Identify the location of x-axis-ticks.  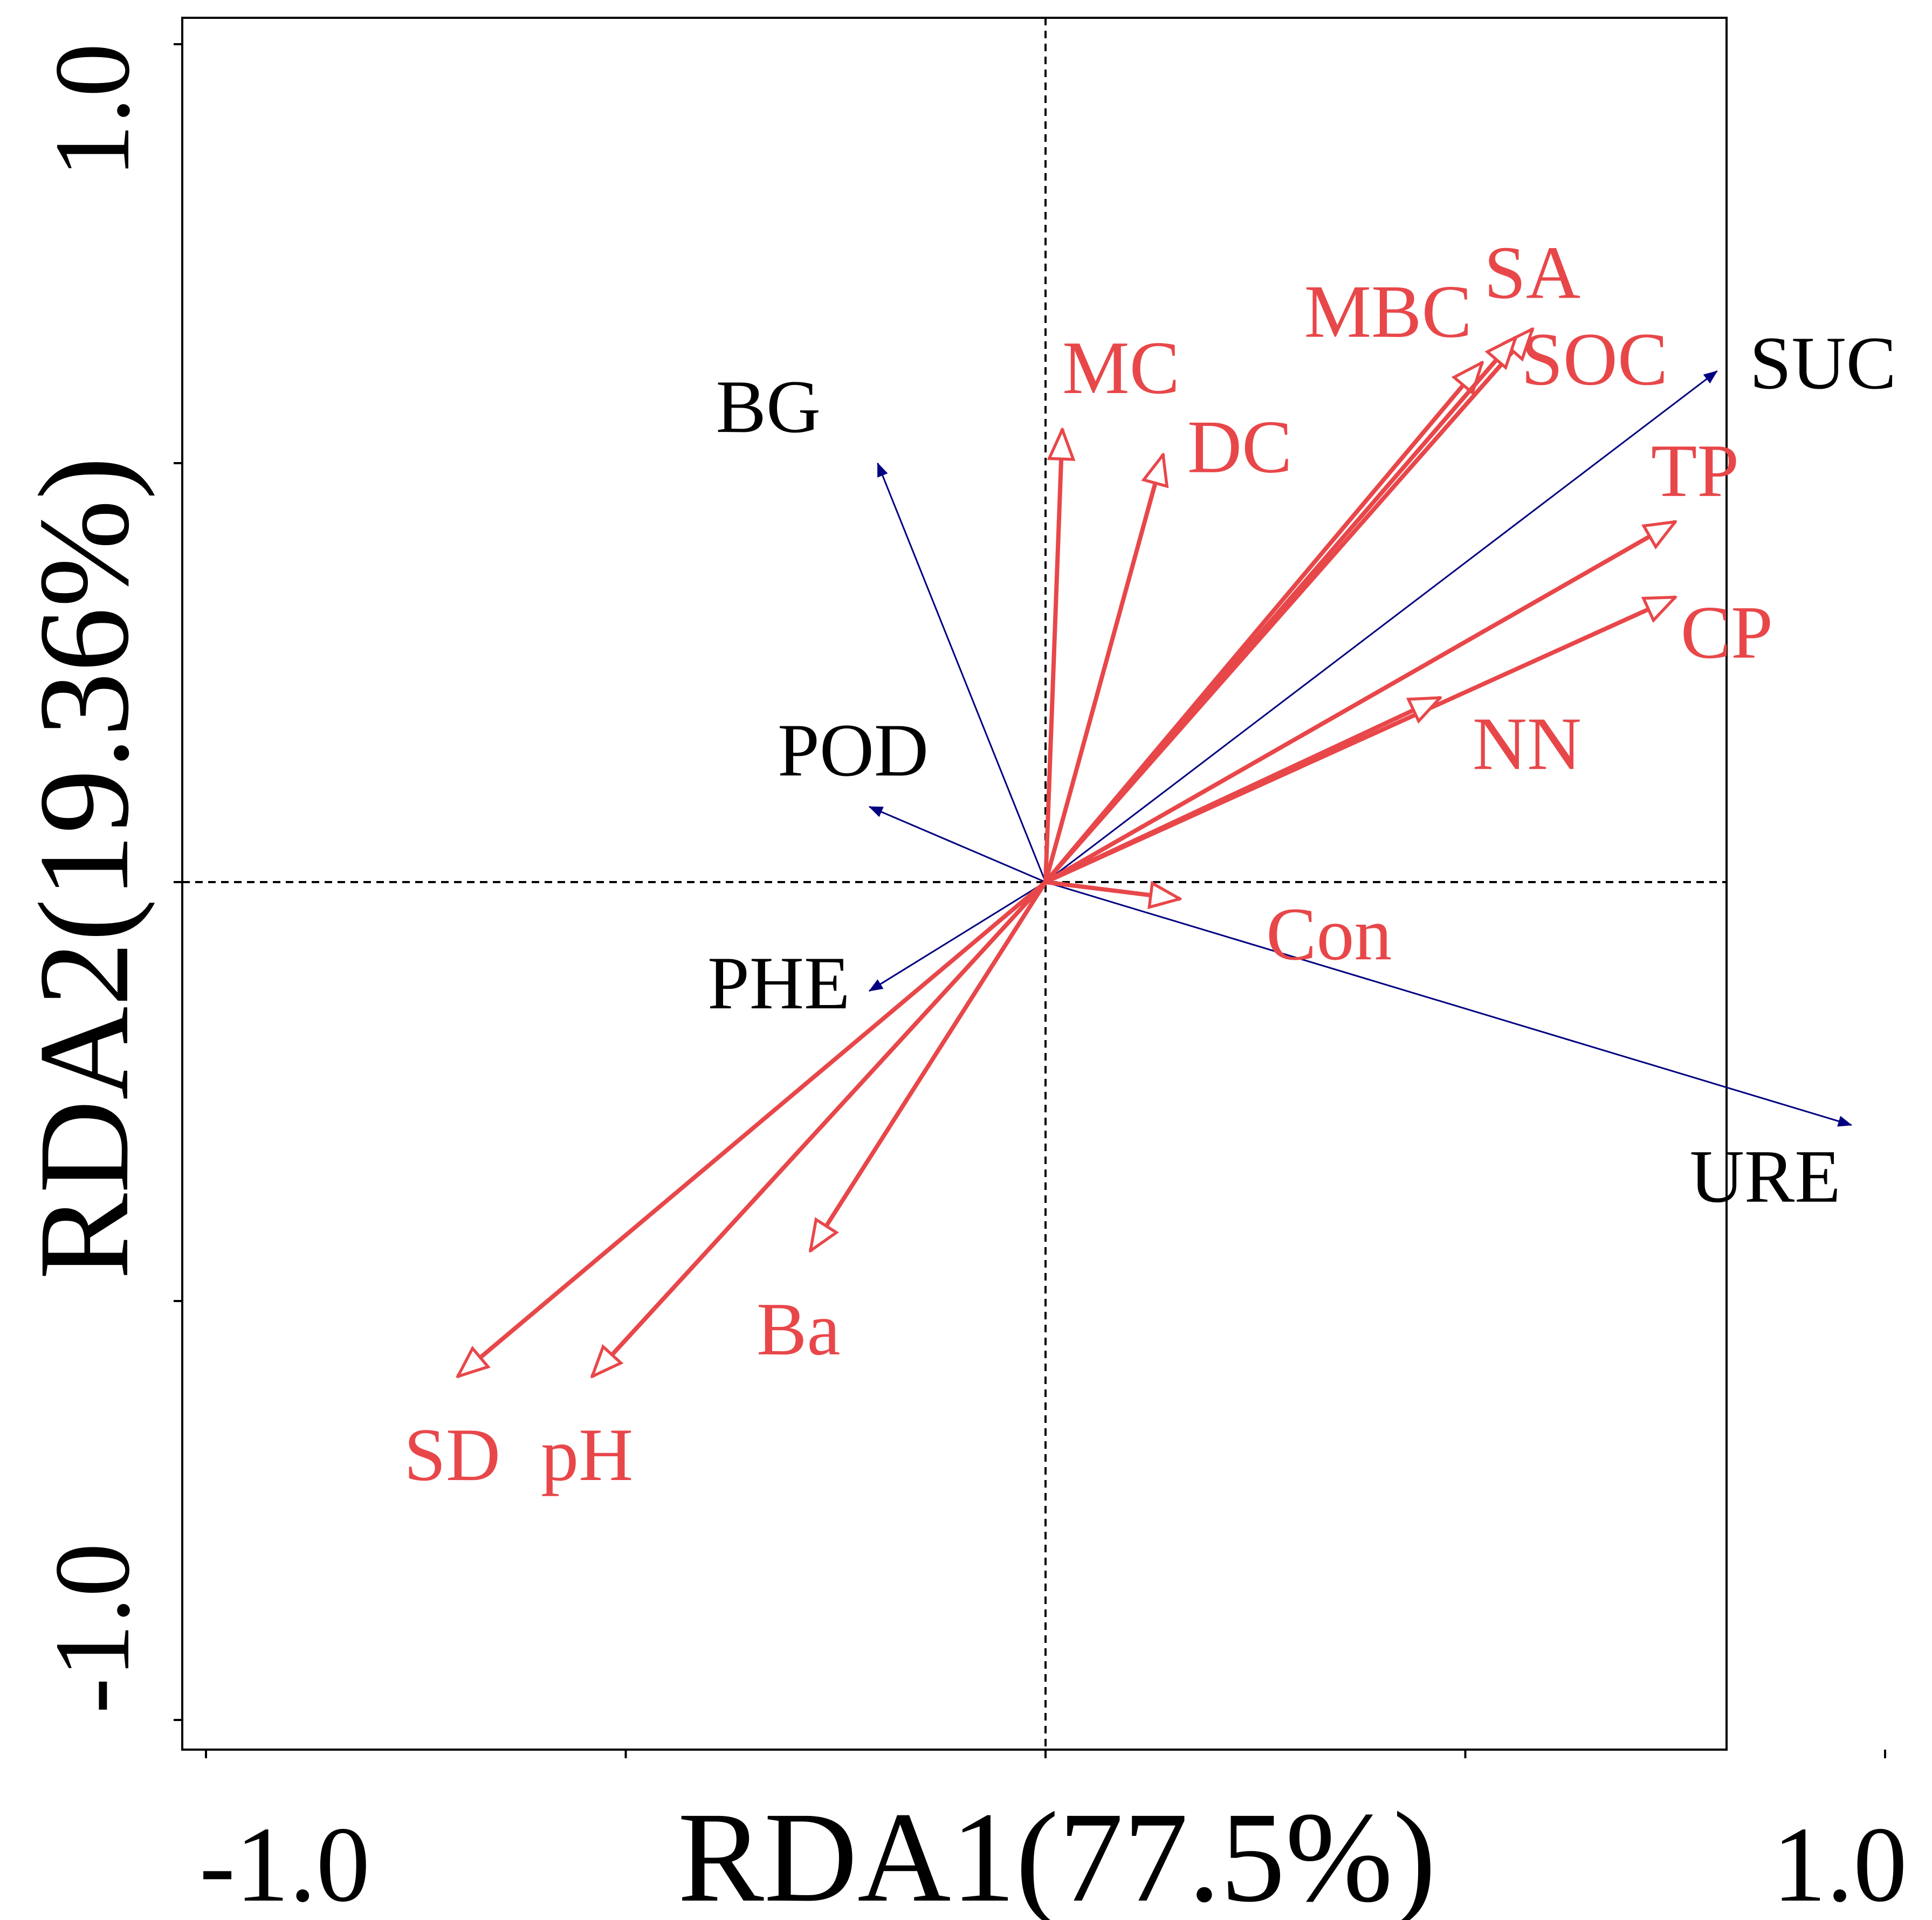
(1045, 1754).